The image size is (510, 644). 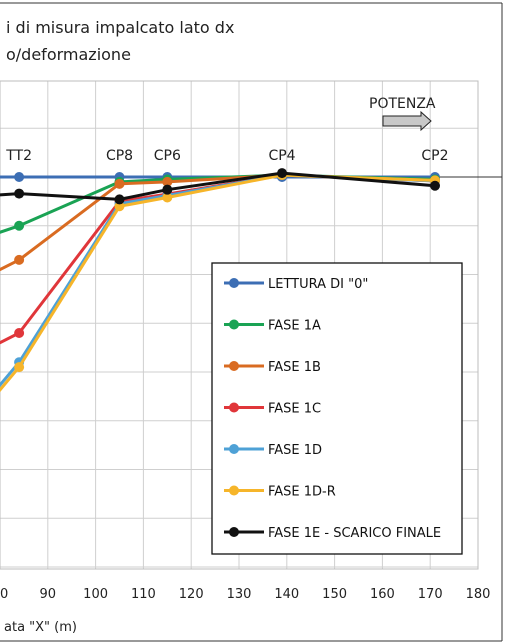 I want to click on legend-entry: FASE 1D, so click(x=273, y=450).